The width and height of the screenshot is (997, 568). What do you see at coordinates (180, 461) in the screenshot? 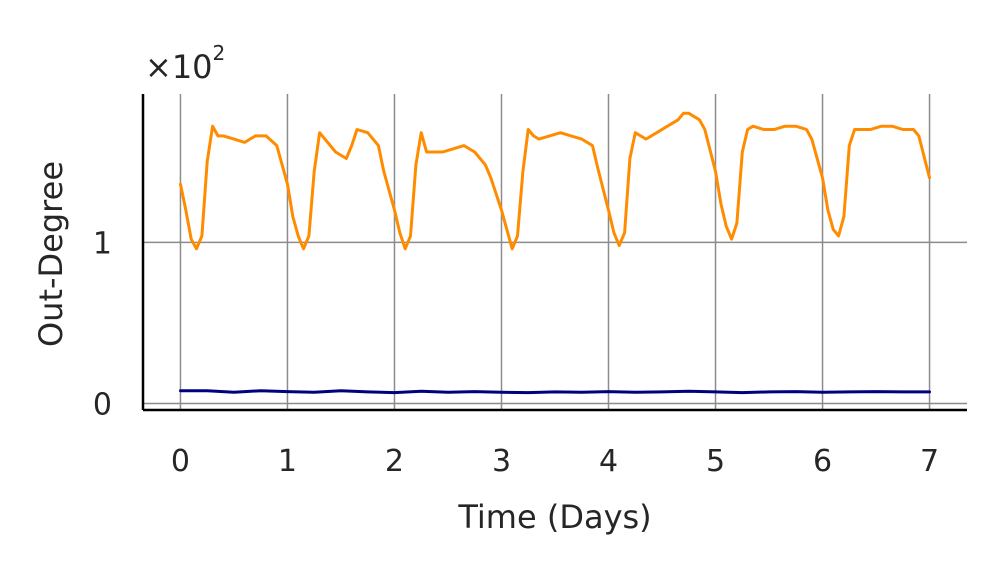
I see `x-tick-label-0: 0` at bounding box center [180, 461].